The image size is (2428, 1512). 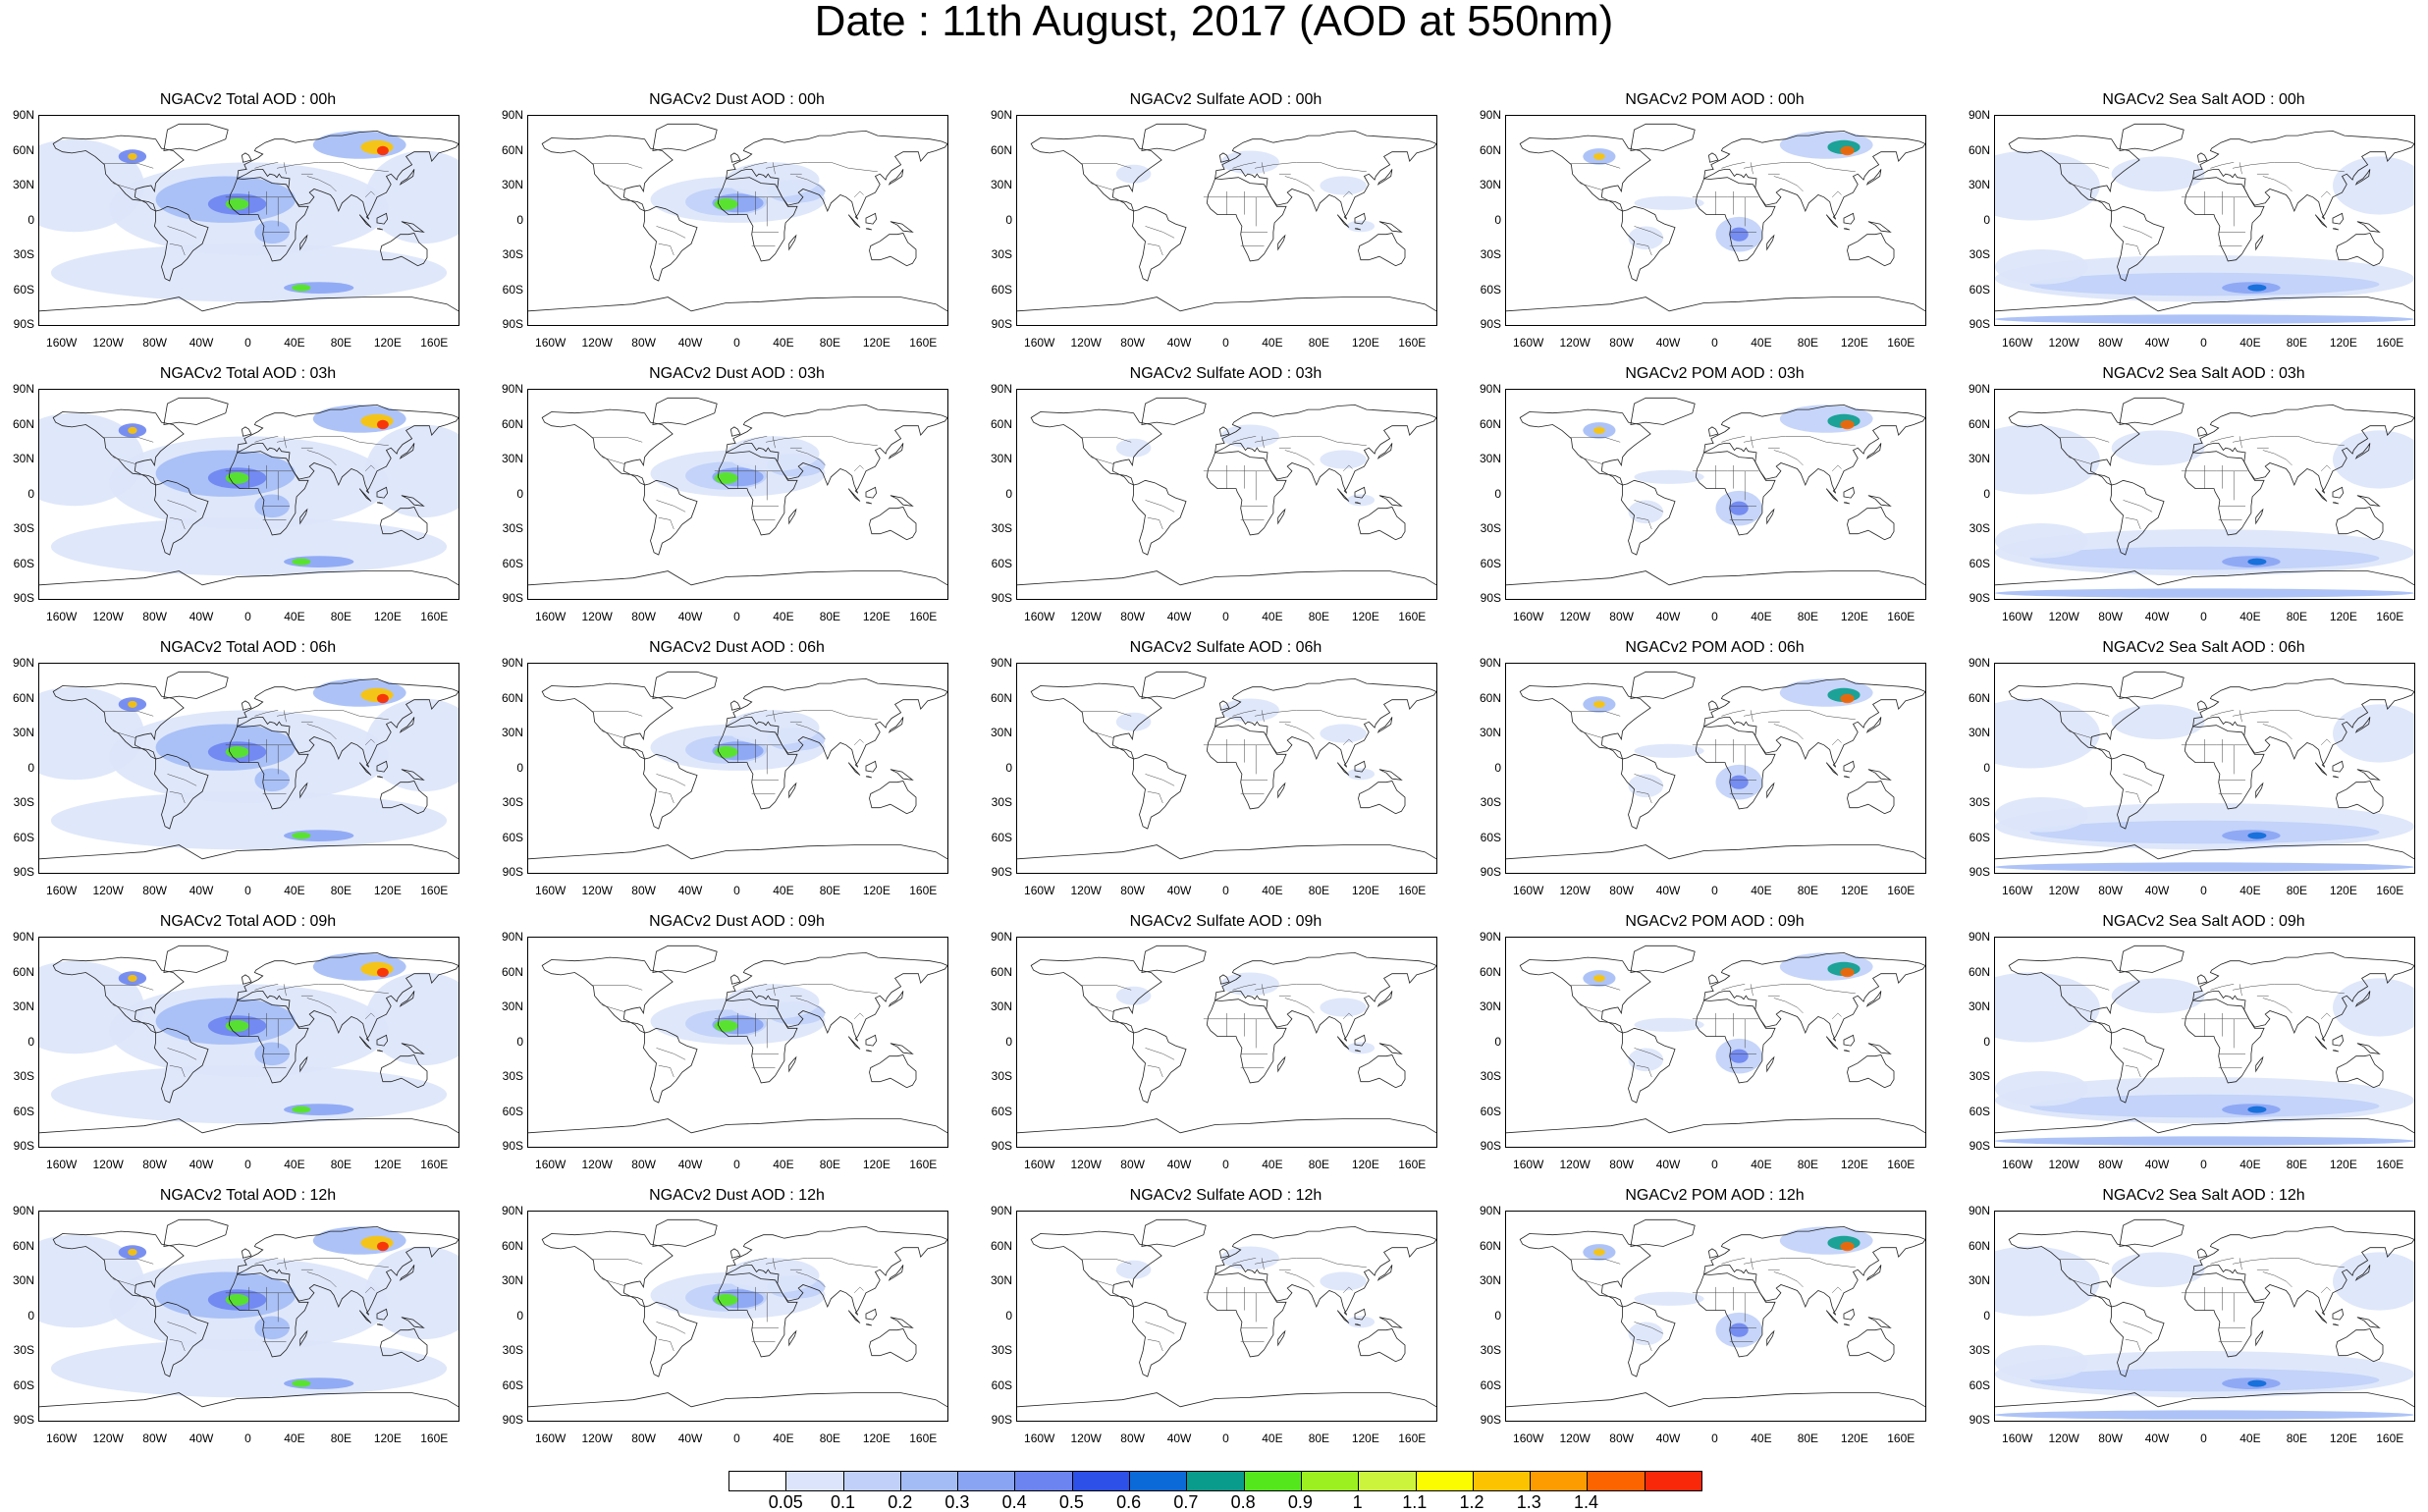 What do you see at coordinates (1129, 1502) in the screenshot?
I see `colorbar-label: 0.6` at bounding box center [1129, 1502].